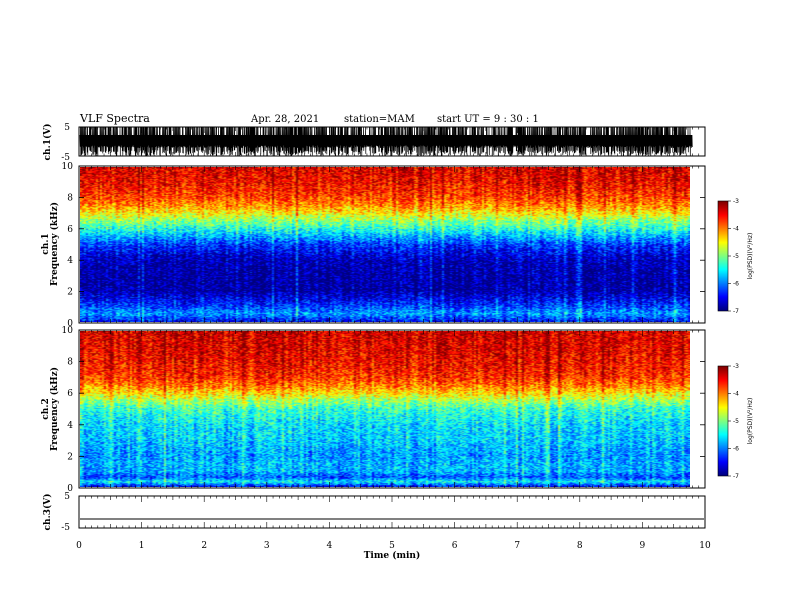 The height and width of the screenshot is (612, 792). What do you see at coordinates (70, 394) in the screenshot?
I see `ch2-spectrogram-ytick-label: 6` at bounding box center [70, 394].